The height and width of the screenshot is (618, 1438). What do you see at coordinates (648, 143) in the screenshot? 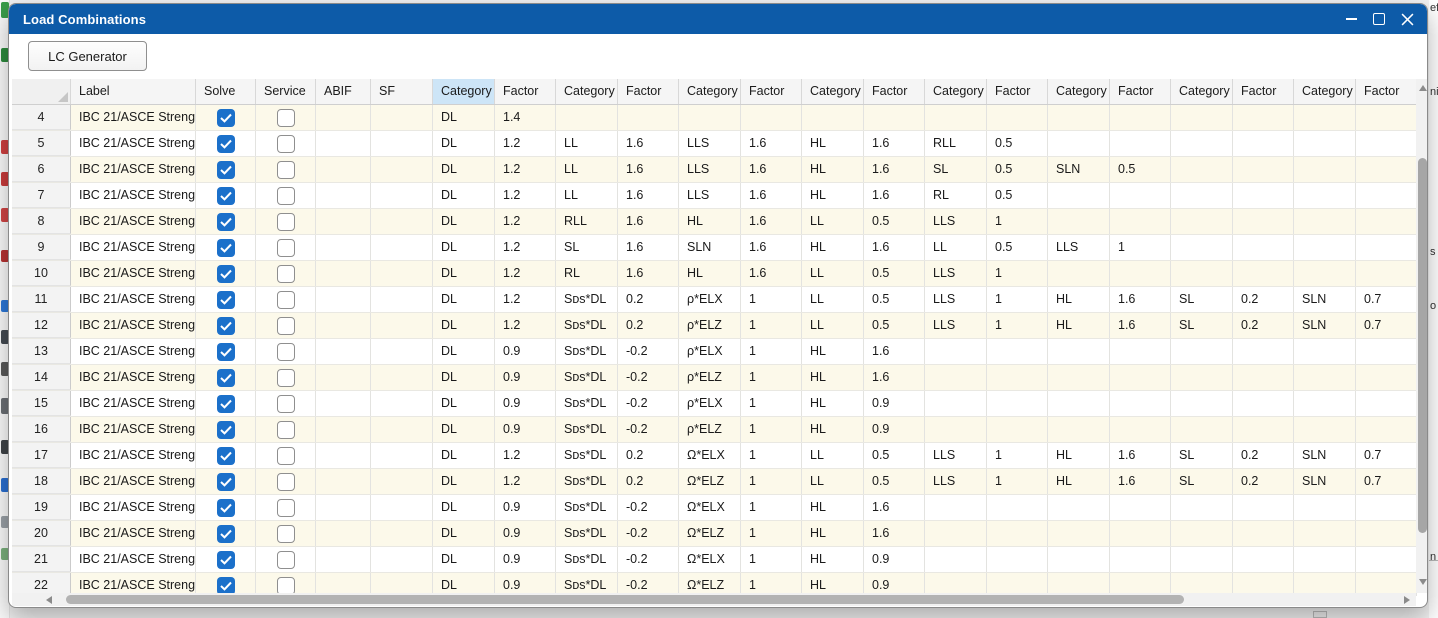
I see `factor-cell-2: 1.6` at bounding box center [648, 143].